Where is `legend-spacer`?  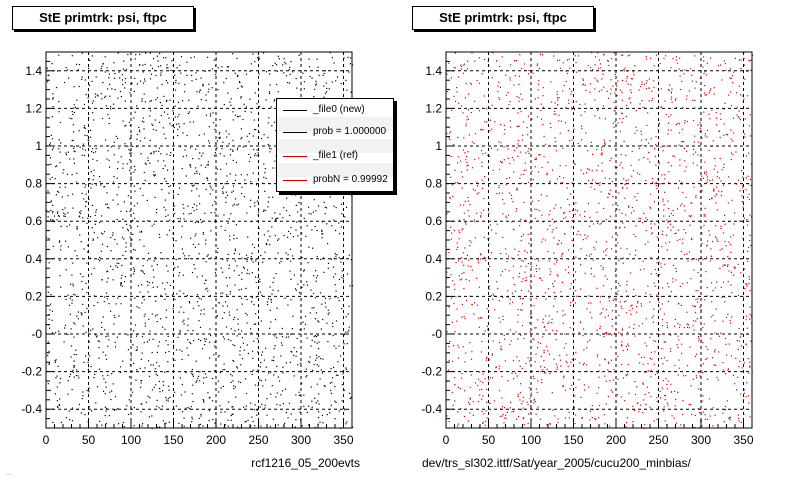
legend-spacer is located at coordinates (335, 146).